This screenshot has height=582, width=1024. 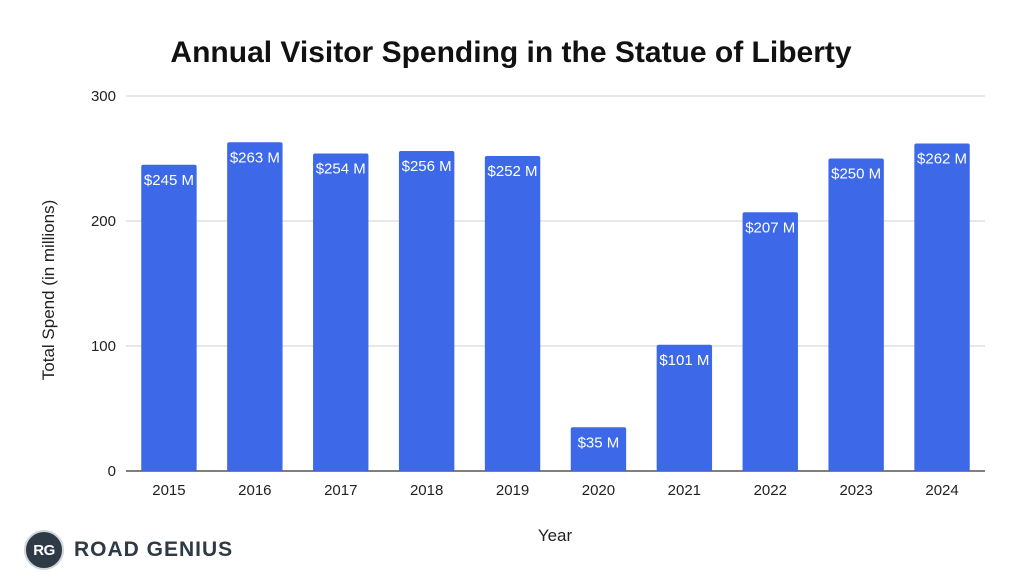 I want to click on data-label-2023: $250 M, so click(x=856, y=174).